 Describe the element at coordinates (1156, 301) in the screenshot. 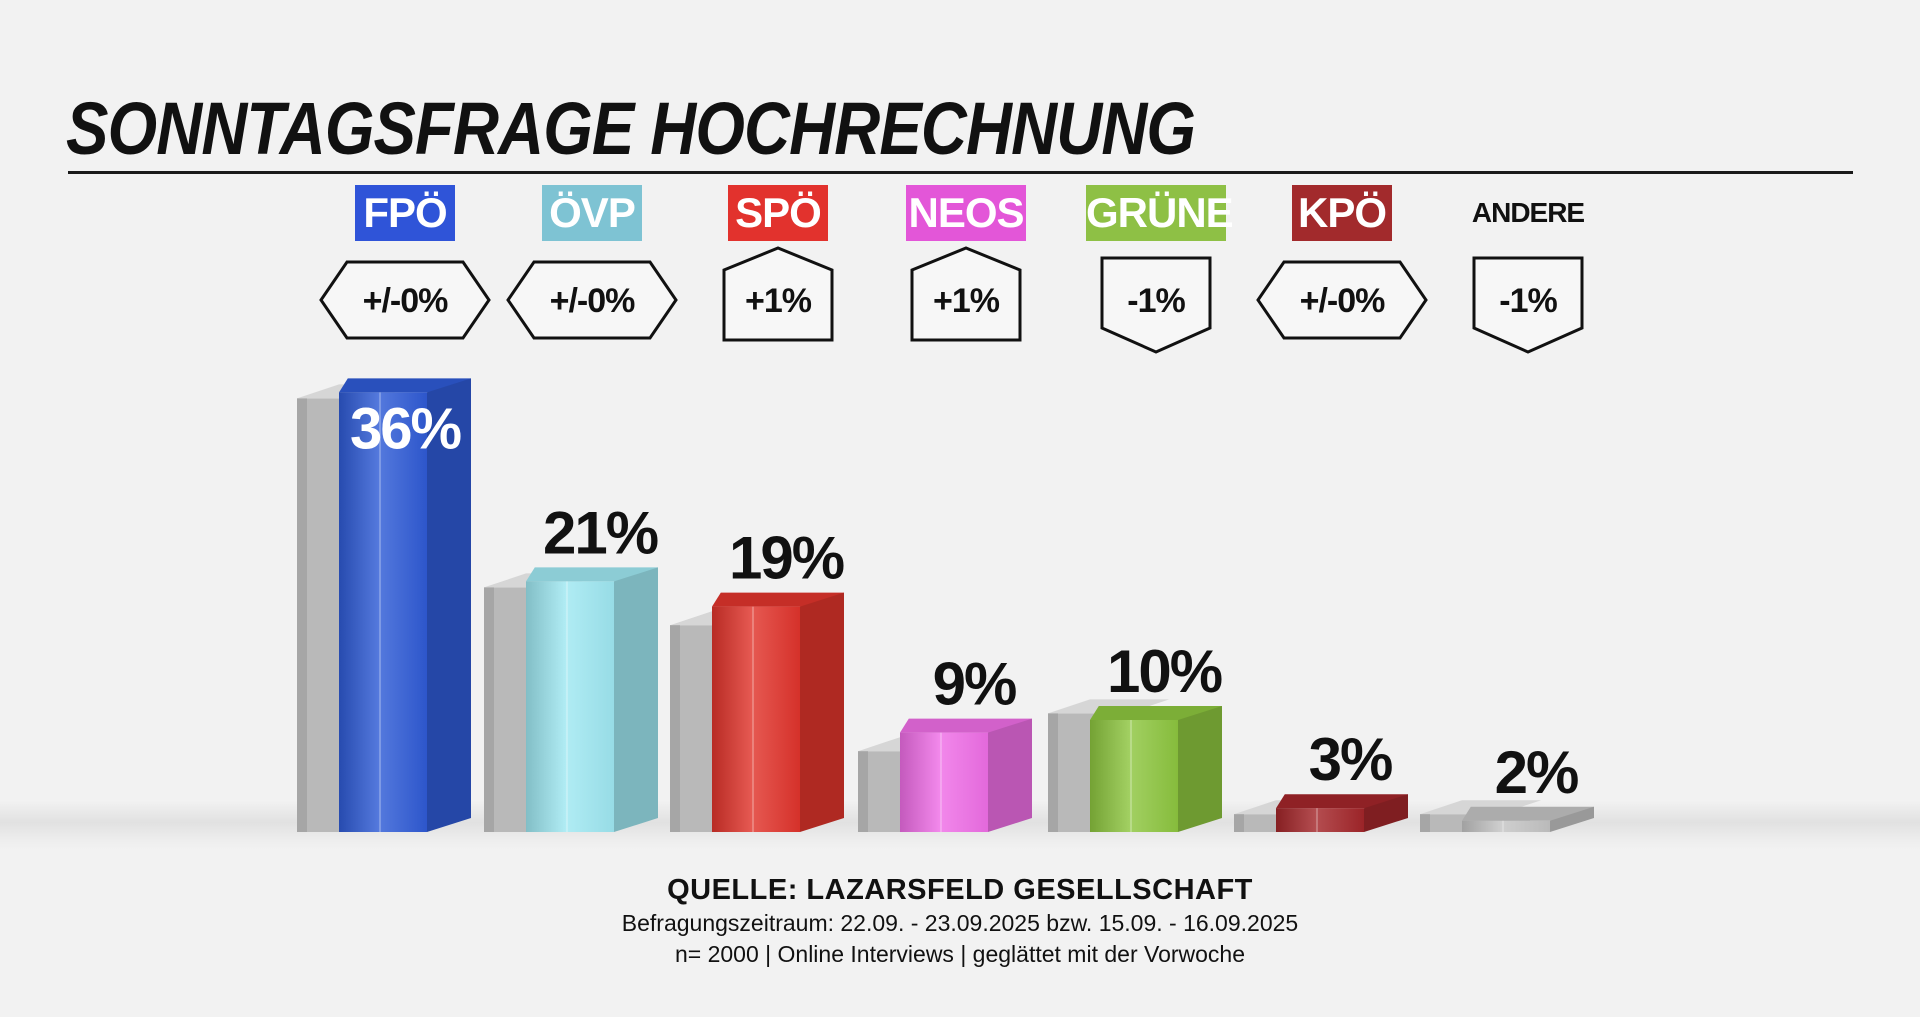

I see `change-label-4: -1%` at that location.